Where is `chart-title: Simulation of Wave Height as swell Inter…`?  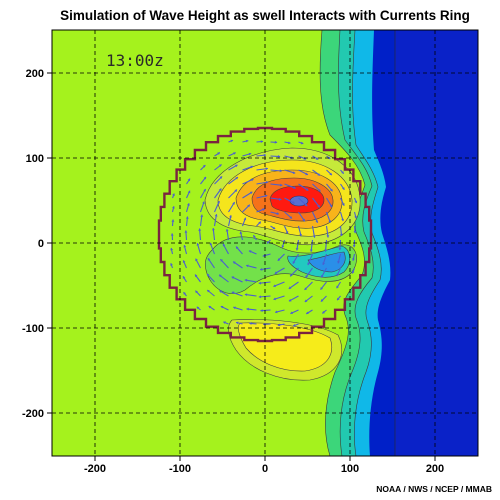 chart-title: Simulation of Wave Height as swell Inter… is located at coordinates (265, 15).